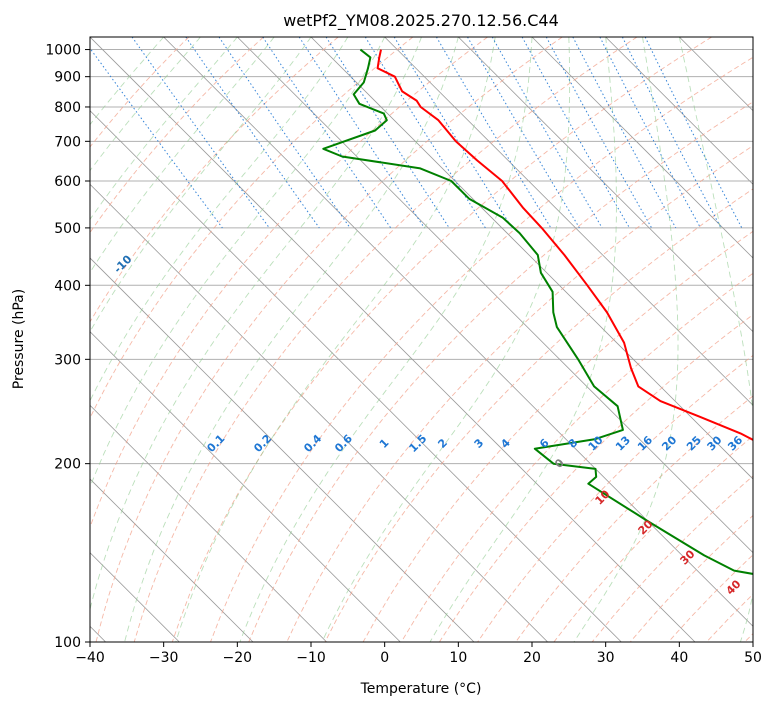  I want to click on y-axis-label: Pressure (hPa), so click(19, 339).